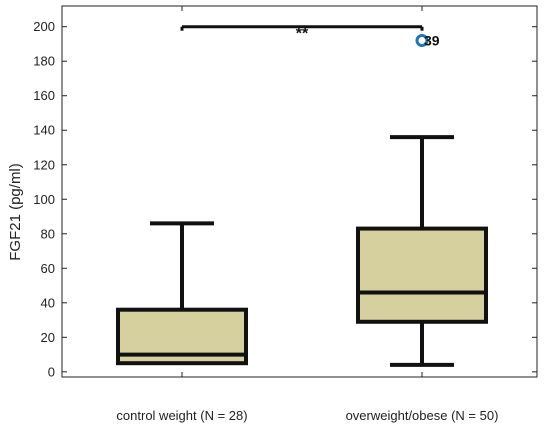  Describe the element at coordinates (15, 212) in the screenshot. I see `y-axis-label: FGF21 (pg/ml)` at that location.